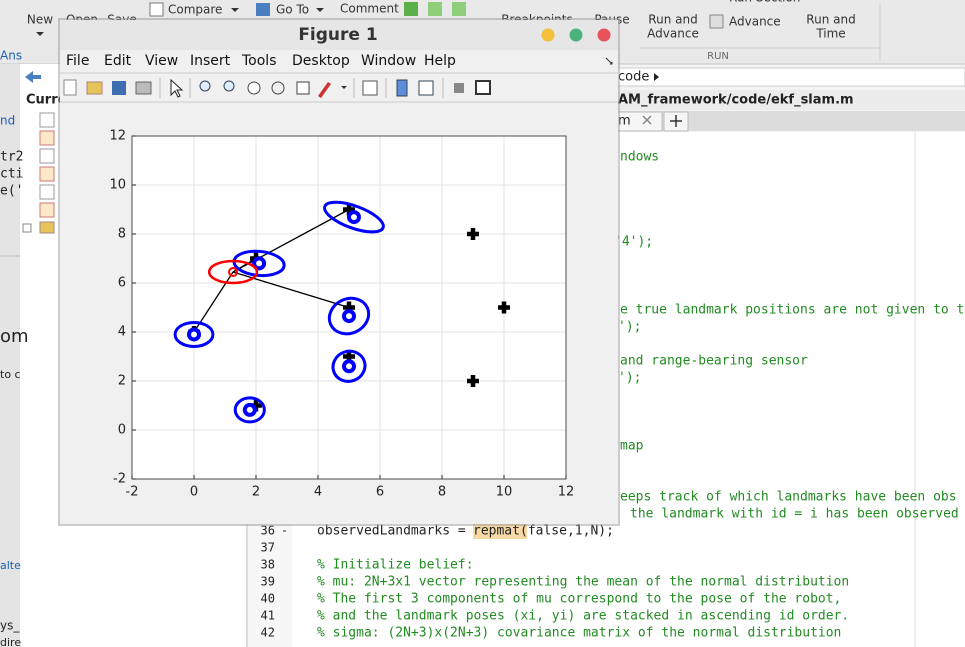 This screenshot has height=647, width=965. Describe the element at coordinates (320, 10) in the screenshot. I see `goto-dropdown` at that location.